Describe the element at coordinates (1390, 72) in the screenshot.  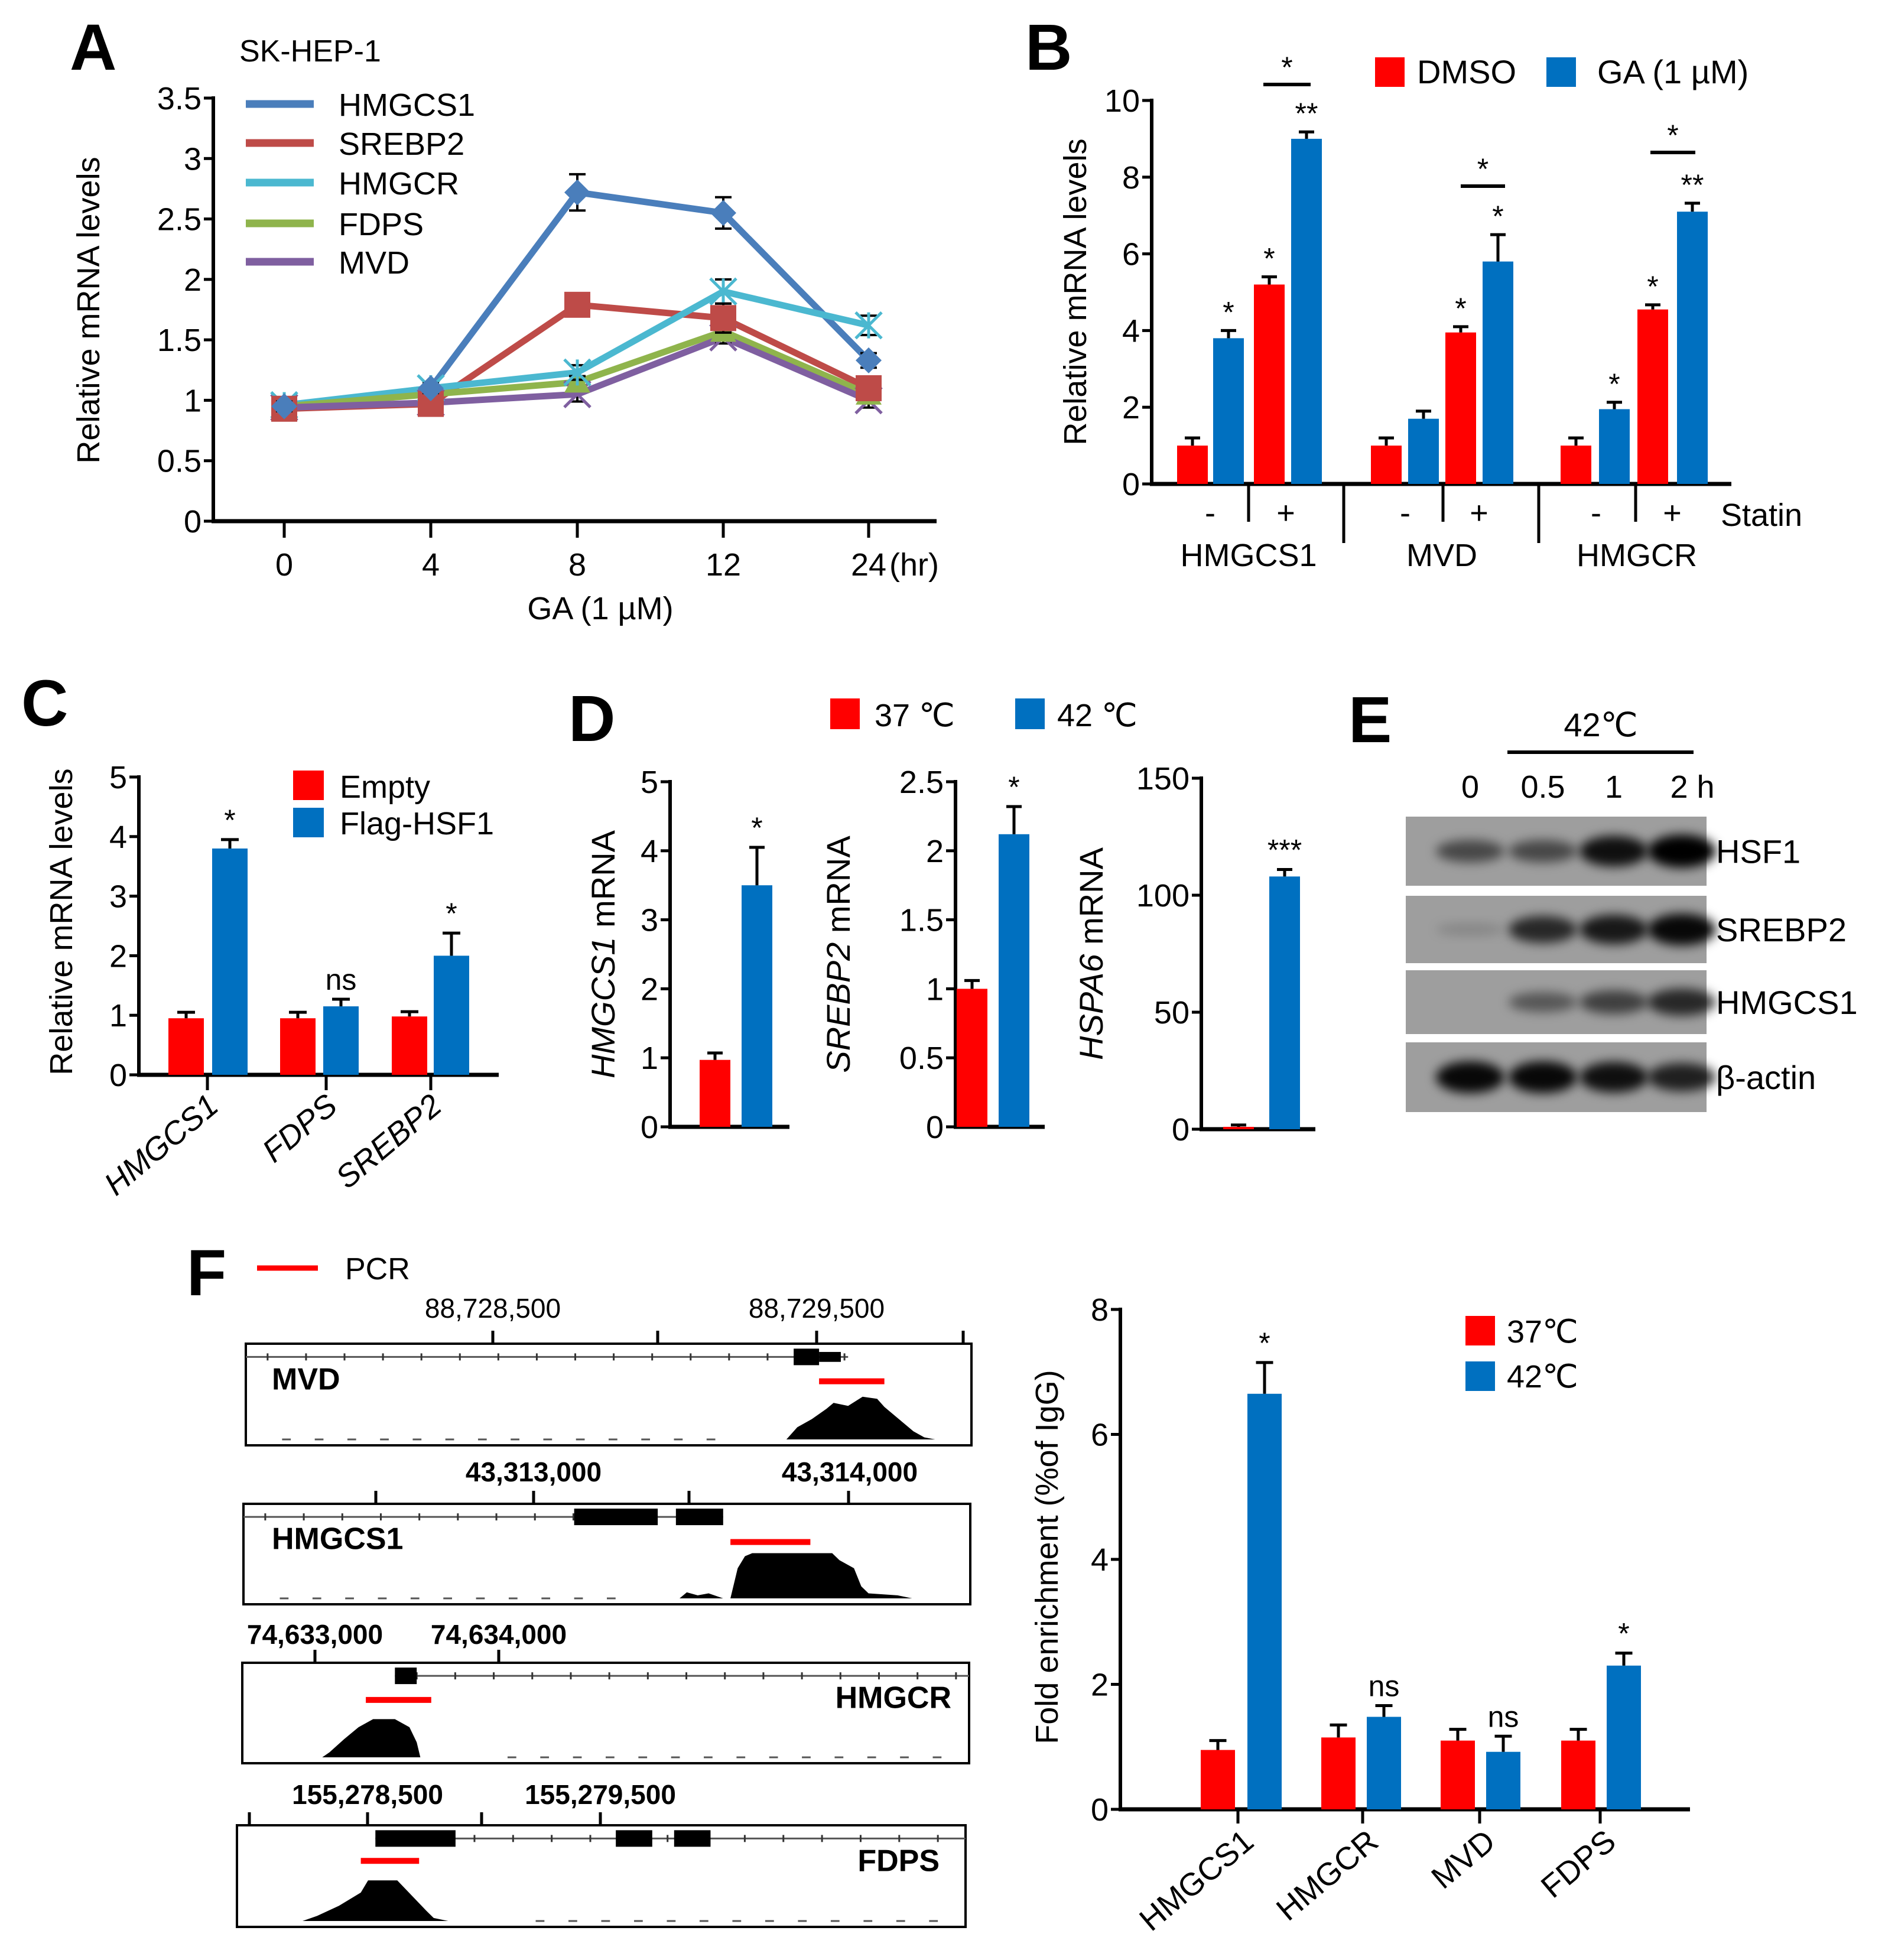
I see `legend-swatch-dmso` at that location.